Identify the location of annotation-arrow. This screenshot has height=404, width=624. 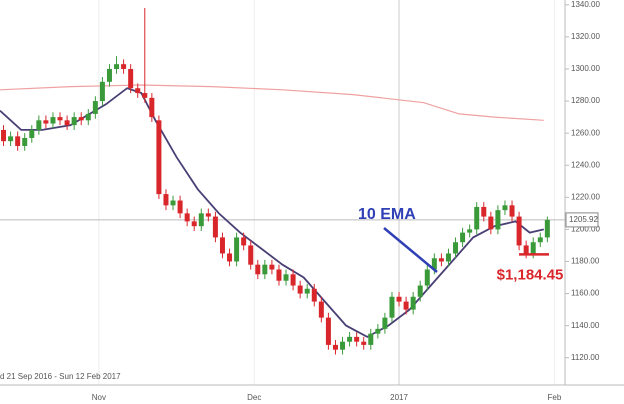
(410, 250).